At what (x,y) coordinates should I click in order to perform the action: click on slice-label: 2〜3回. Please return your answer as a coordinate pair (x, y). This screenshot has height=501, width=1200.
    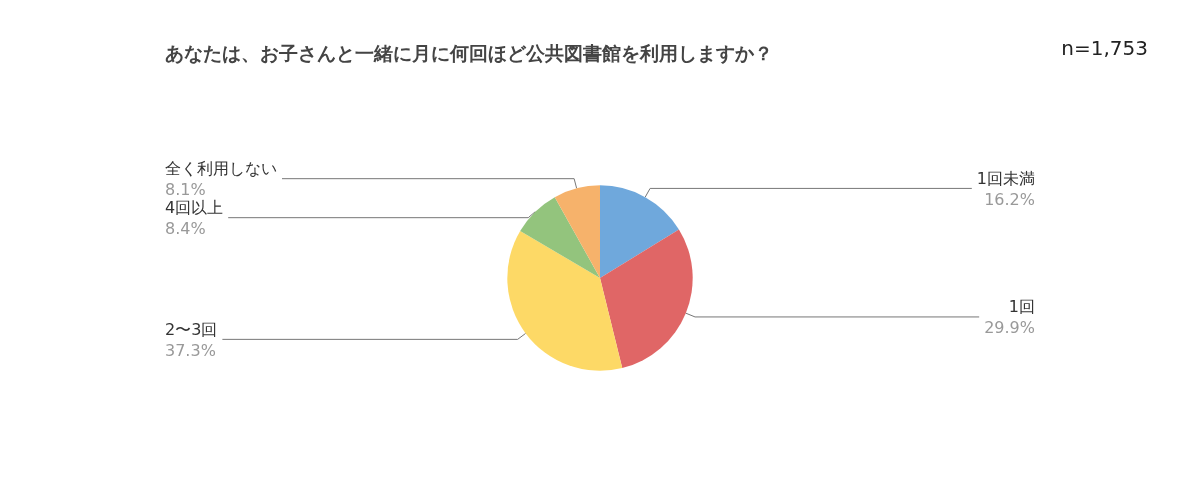
    Looking at the image, I should click on (191, 329).